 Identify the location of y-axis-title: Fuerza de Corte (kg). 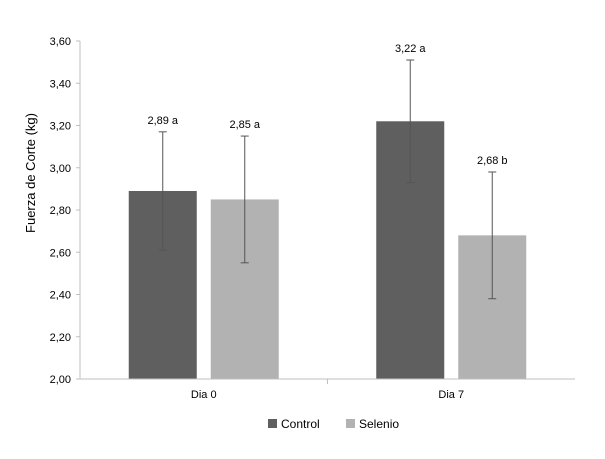
(30, 173).